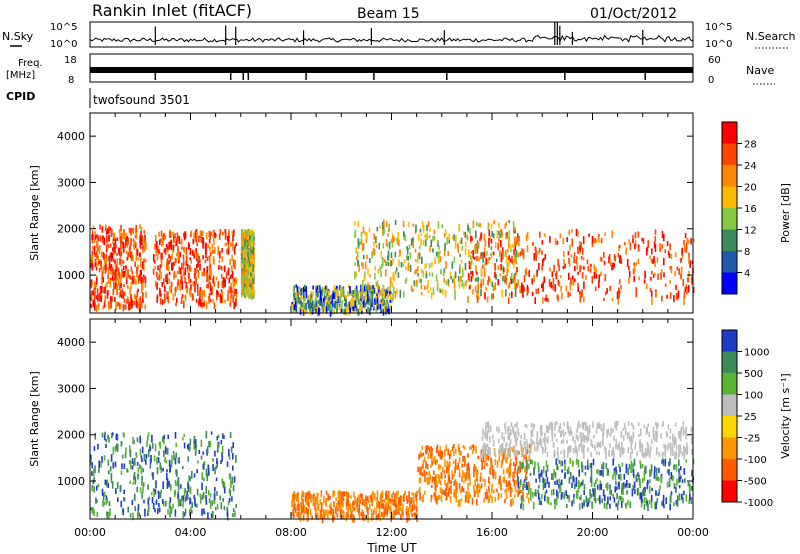  Describe the element at coordinates (729, 427) in the screenshot. I see `colorbar-swatch` at that location.